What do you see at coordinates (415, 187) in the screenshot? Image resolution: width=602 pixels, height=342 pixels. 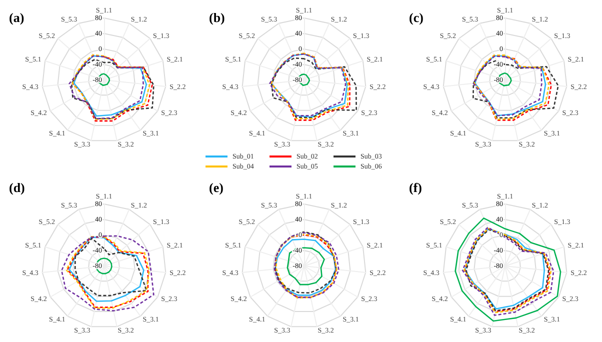 I see `chart-title: (f)` at bounding box center [415, 187].